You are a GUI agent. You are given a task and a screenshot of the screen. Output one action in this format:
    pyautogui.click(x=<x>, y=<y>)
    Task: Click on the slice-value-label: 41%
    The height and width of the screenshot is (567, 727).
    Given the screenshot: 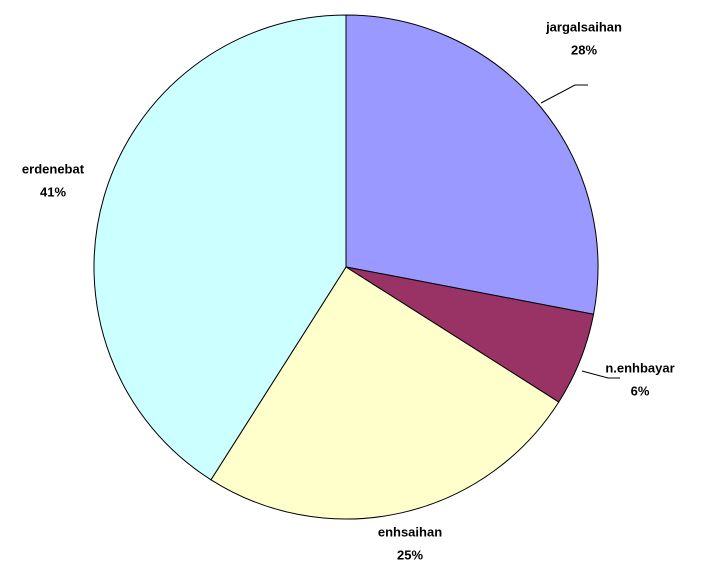 What is the action you would take?
    pyautogui.click(x=53, y=191)
    